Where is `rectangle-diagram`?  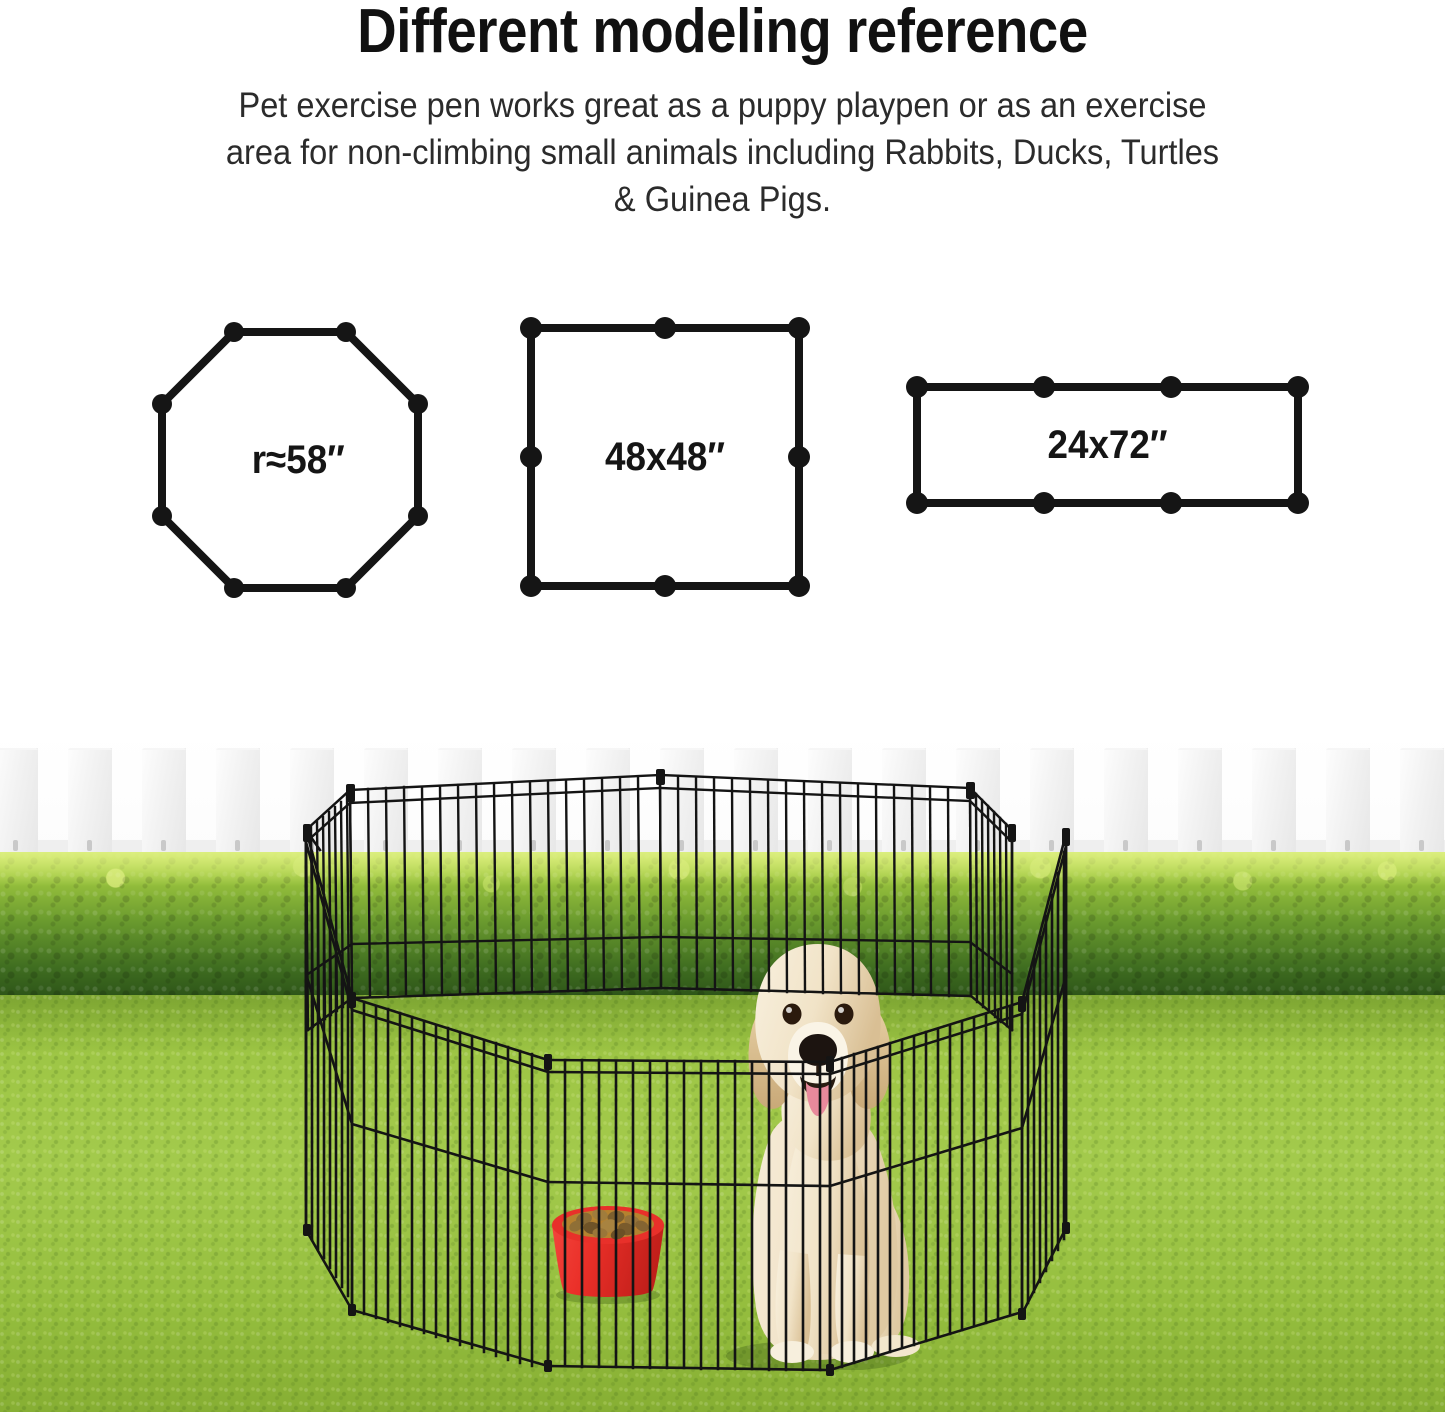 rectangle-diagram is located at coordinates (1107, 445).